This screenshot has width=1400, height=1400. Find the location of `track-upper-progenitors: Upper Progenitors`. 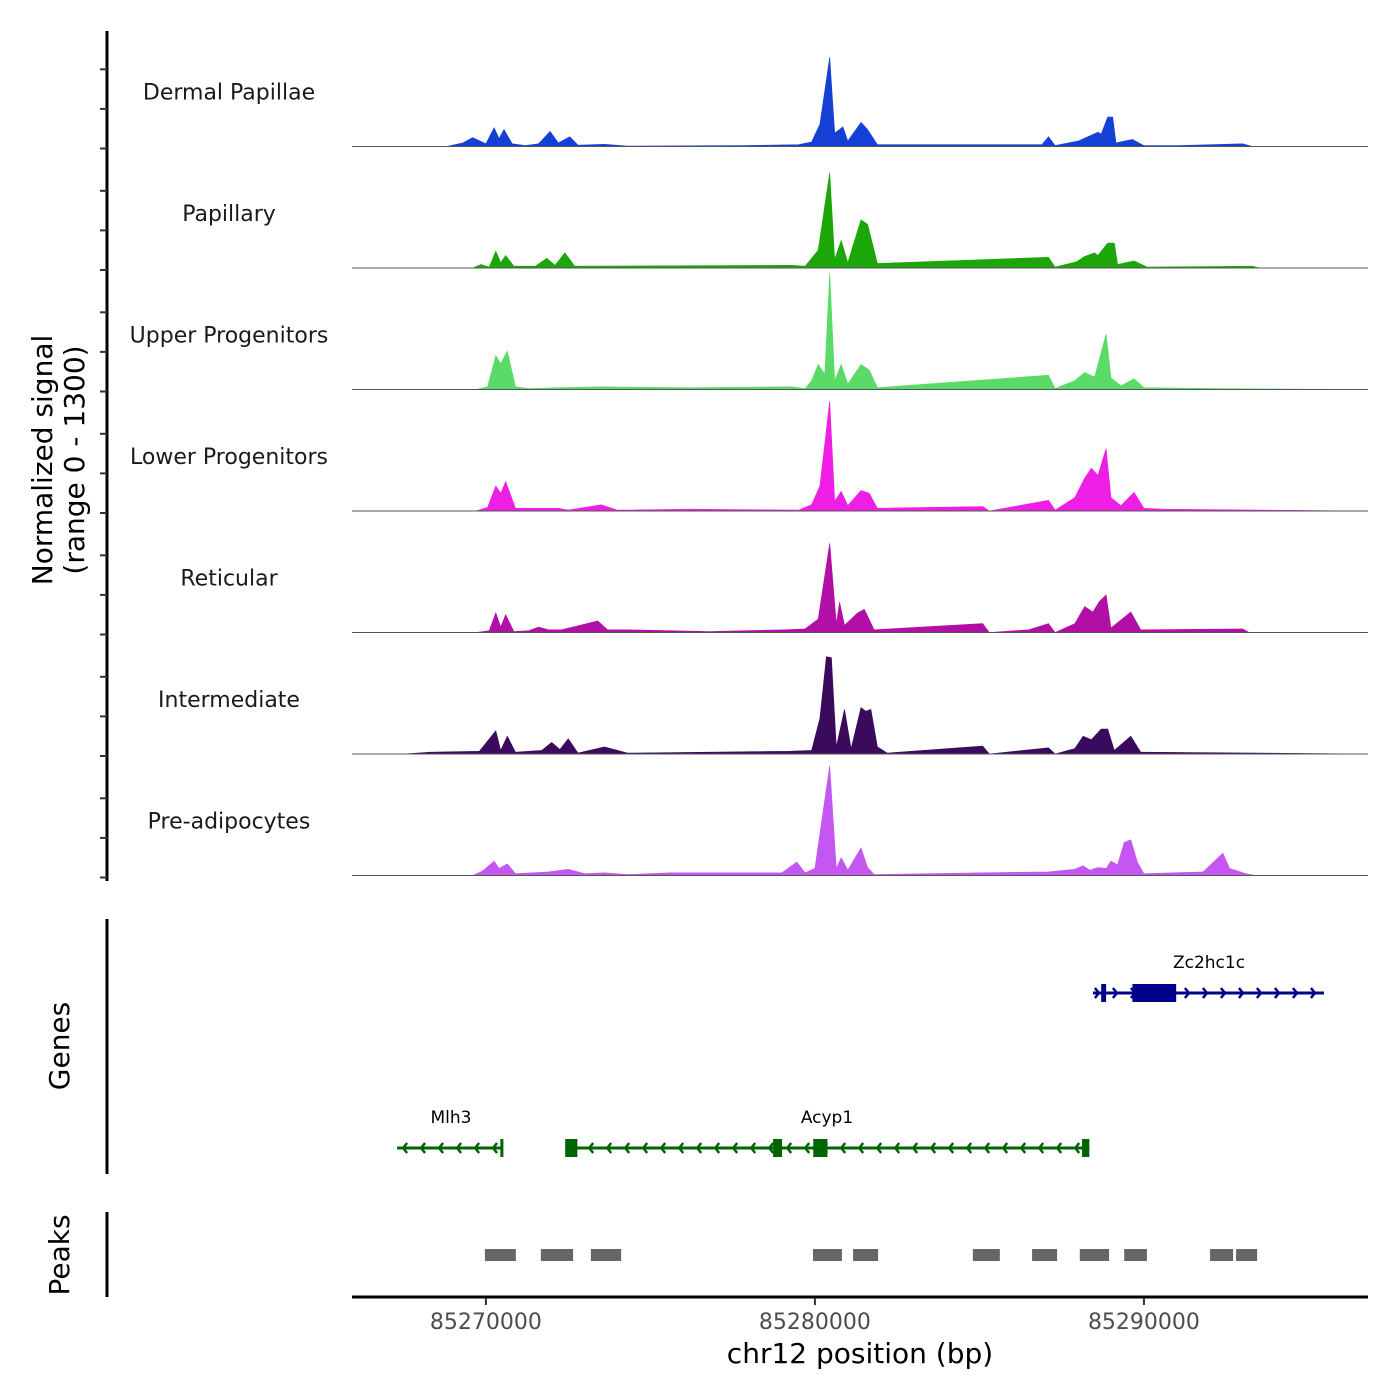

track-upper-progenitors: Upper Progenitors is located at coordinates (749, 331).